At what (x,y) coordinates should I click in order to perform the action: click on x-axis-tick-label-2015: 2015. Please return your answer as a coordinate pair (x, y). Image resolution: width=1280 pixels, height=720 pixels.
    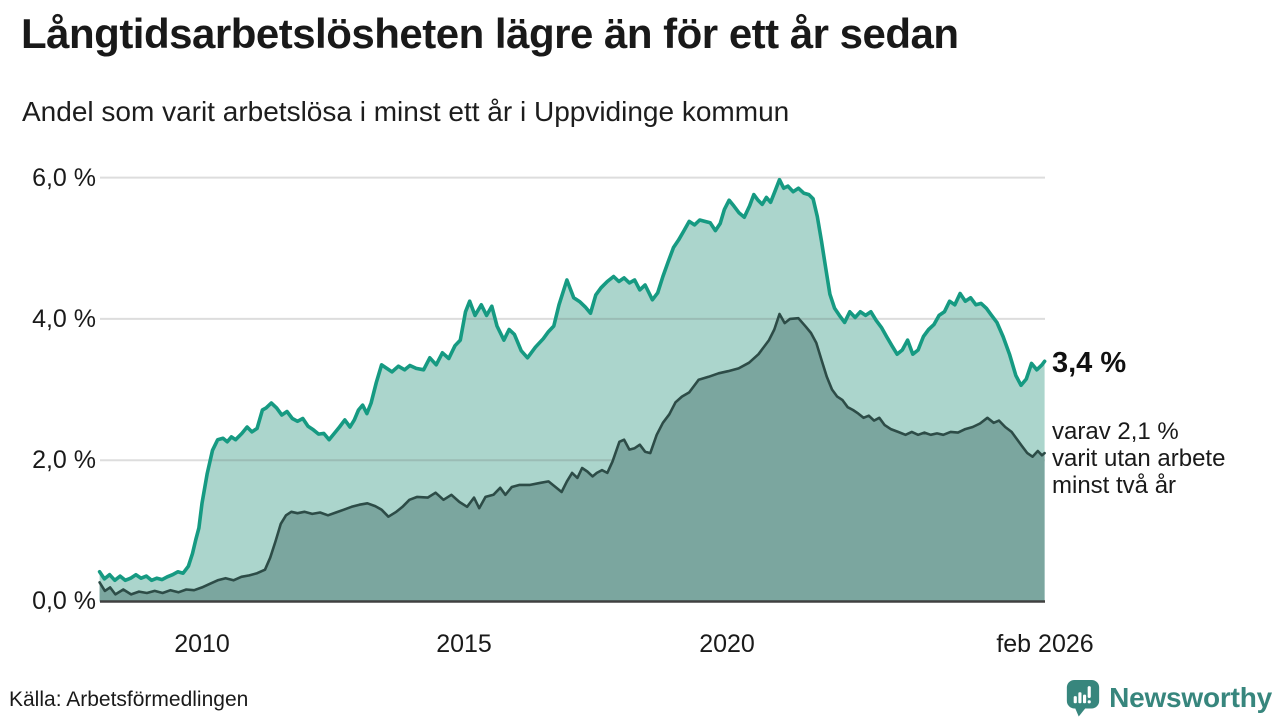
    Looking at the image, I should click on (464, 644).